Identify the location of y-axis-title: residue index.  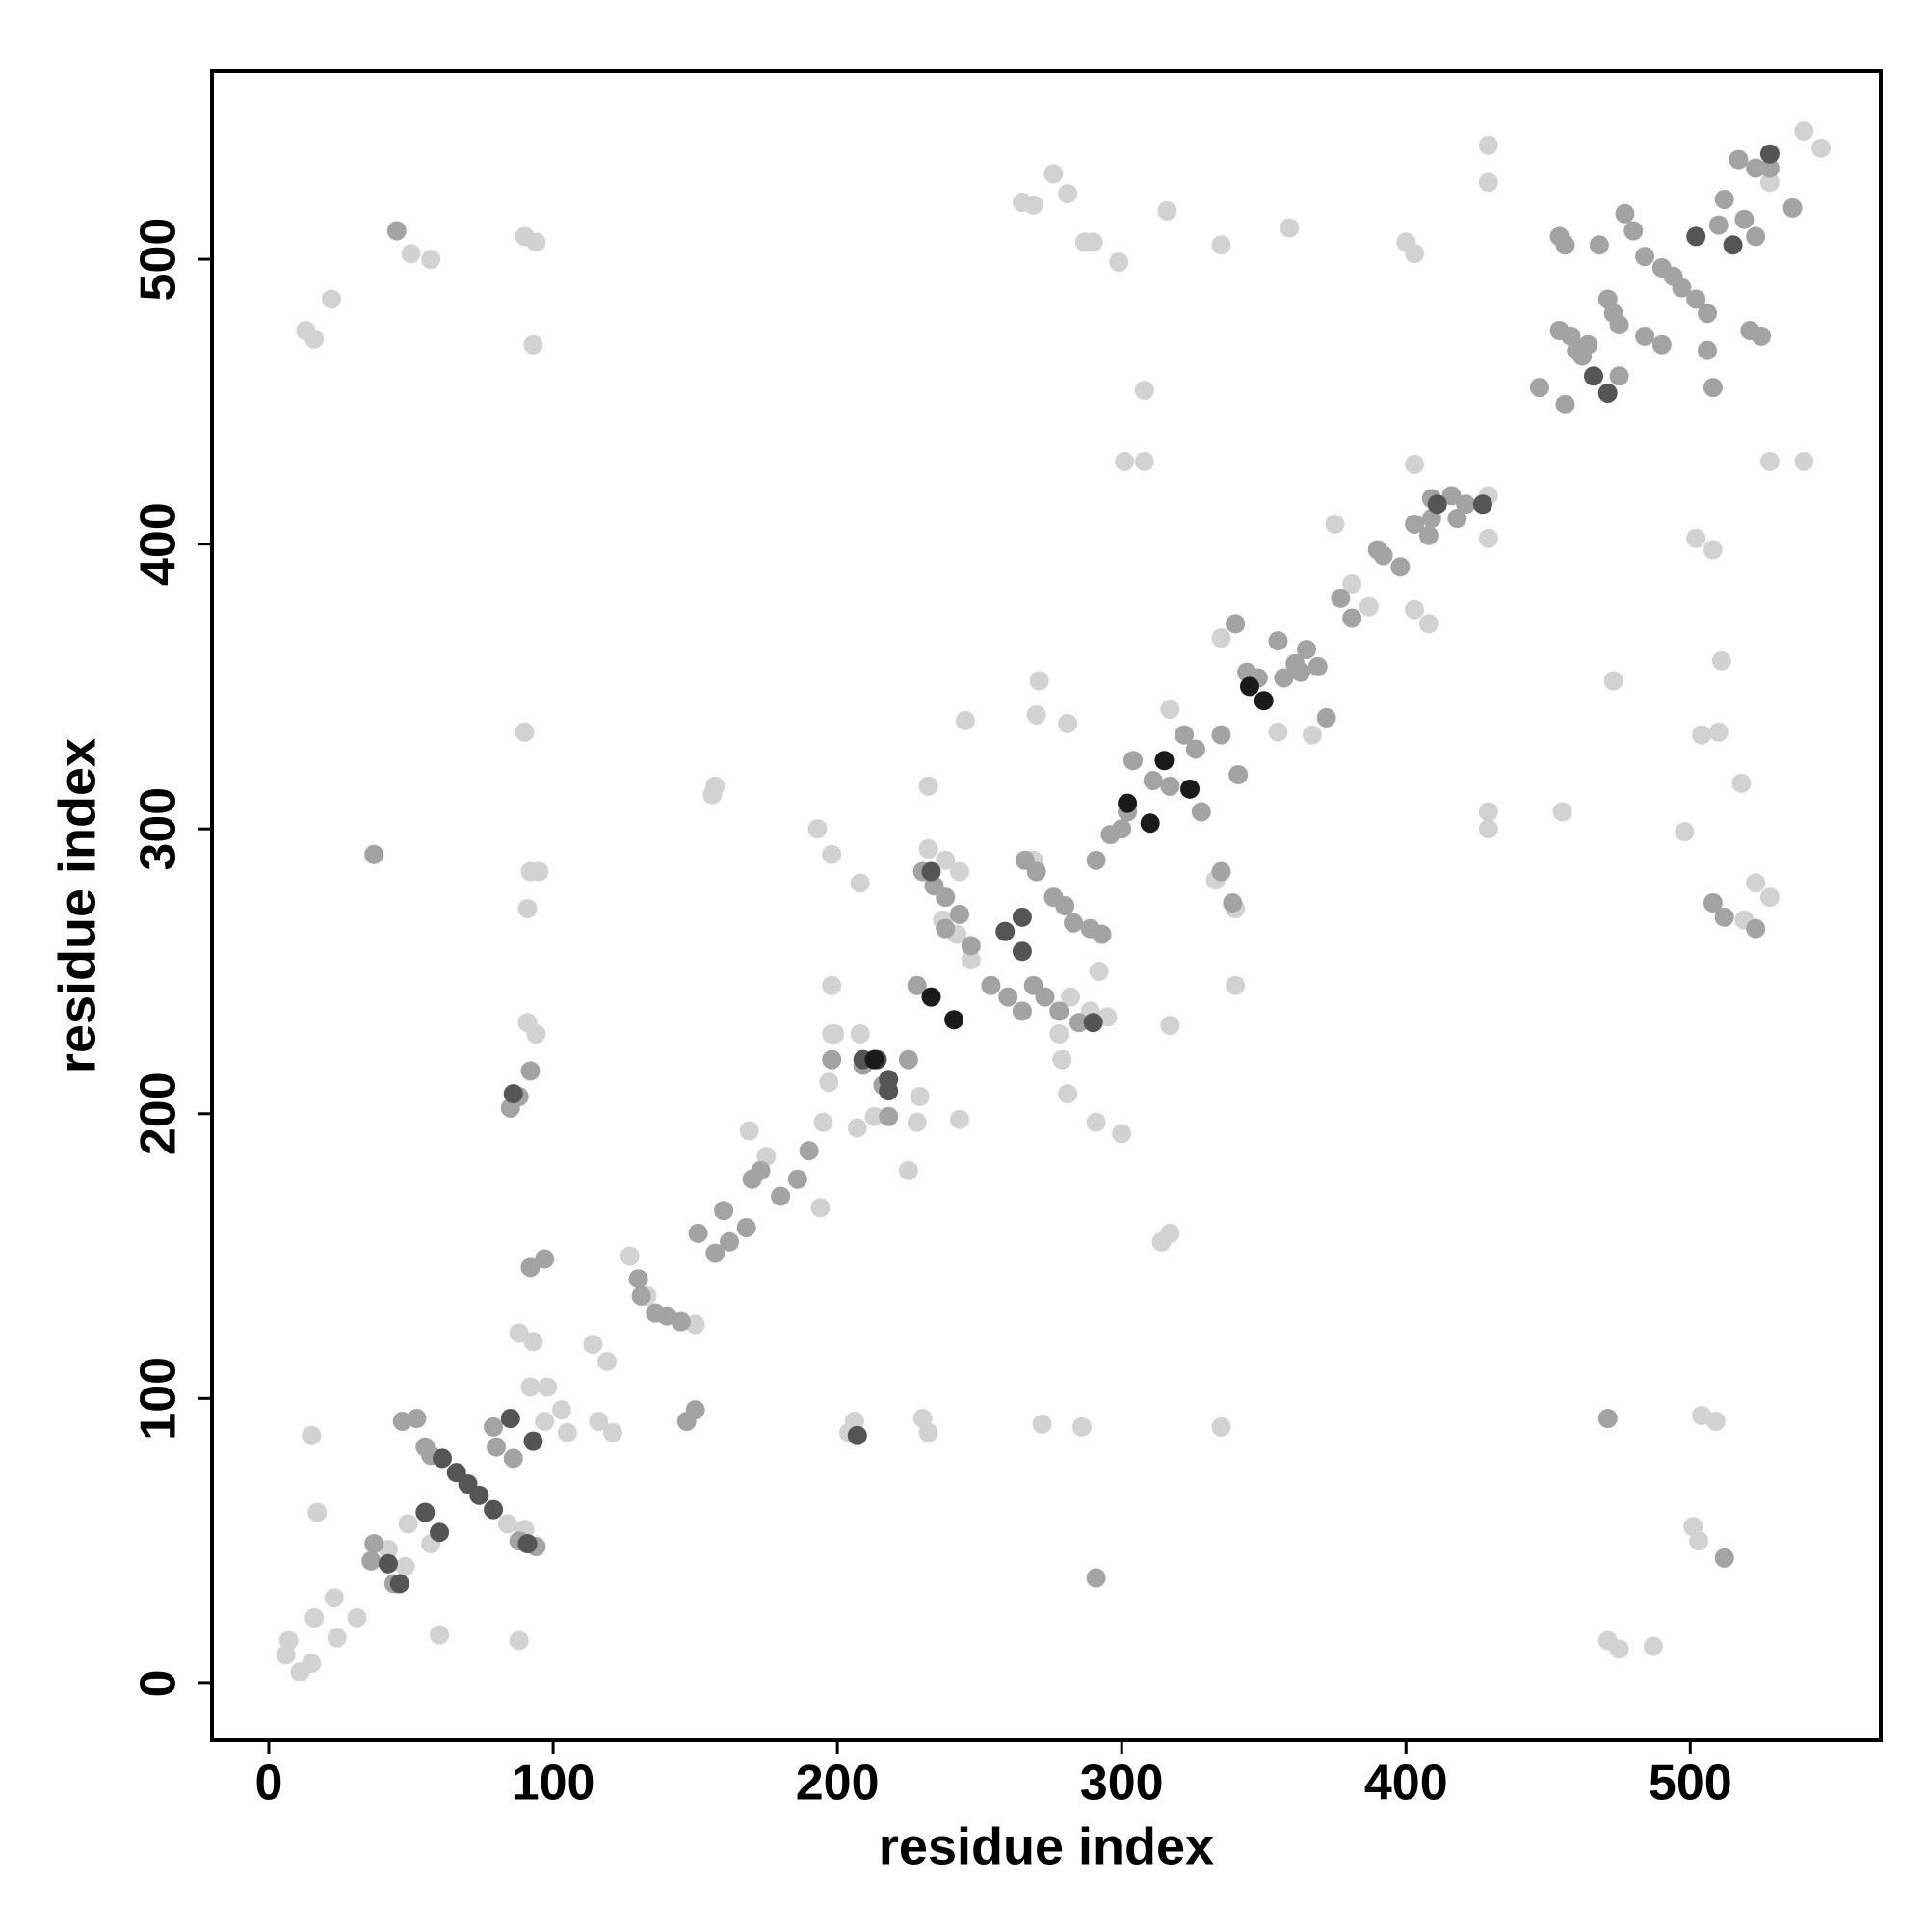
(77, 905).